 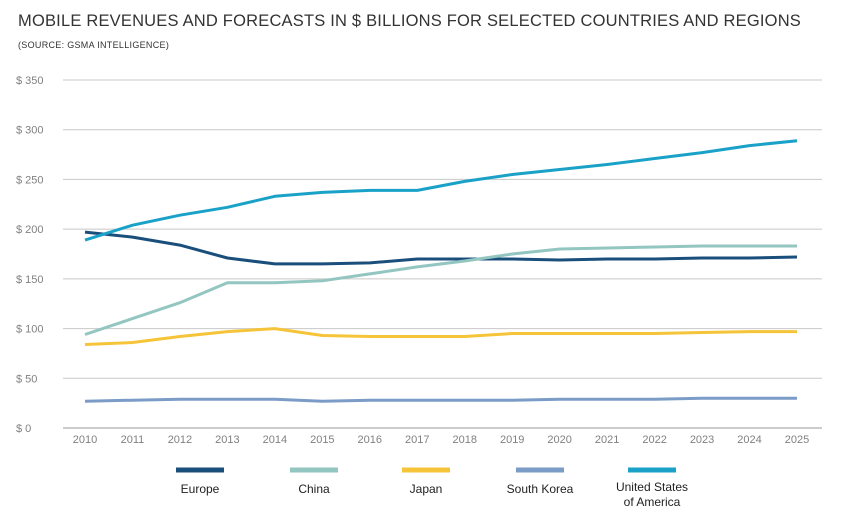 What do you see at coordinates (370, 440) in the screenshot?
I see `x-tick-label: 2016` at bounding box center [370, 440].